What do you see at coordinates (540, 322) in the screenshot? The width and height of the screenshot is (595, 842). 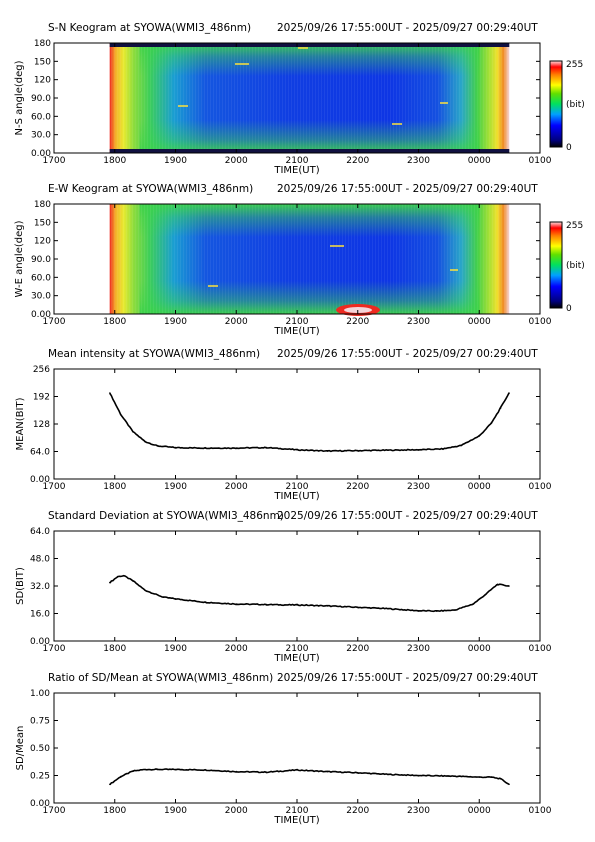 I see `ew-keogram-xtick-label: 0100` at bounding box center [540, 322].